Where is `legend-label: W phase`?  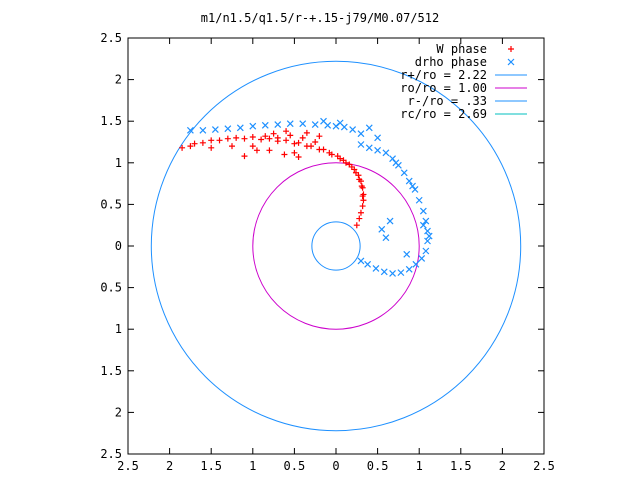
legend-label: W phase is located at coordinates (461, 49).